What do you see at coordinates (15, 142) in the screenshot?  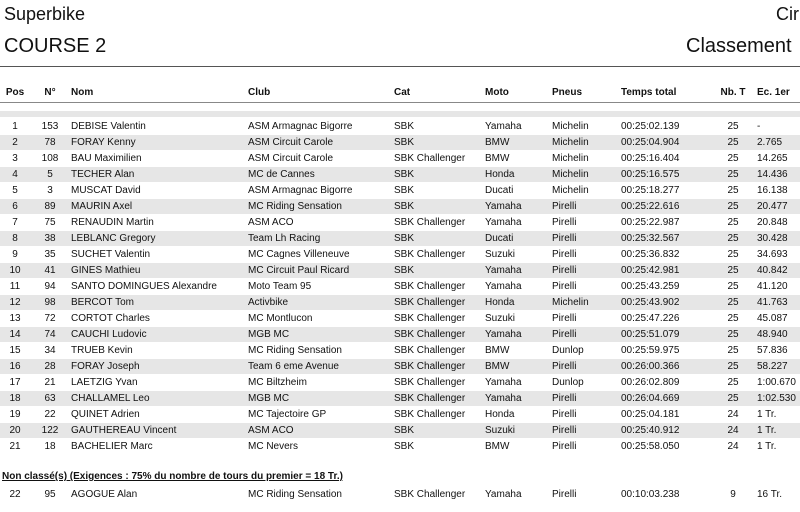 I see `pos-cell: 2` at bounding box center [15, 142].